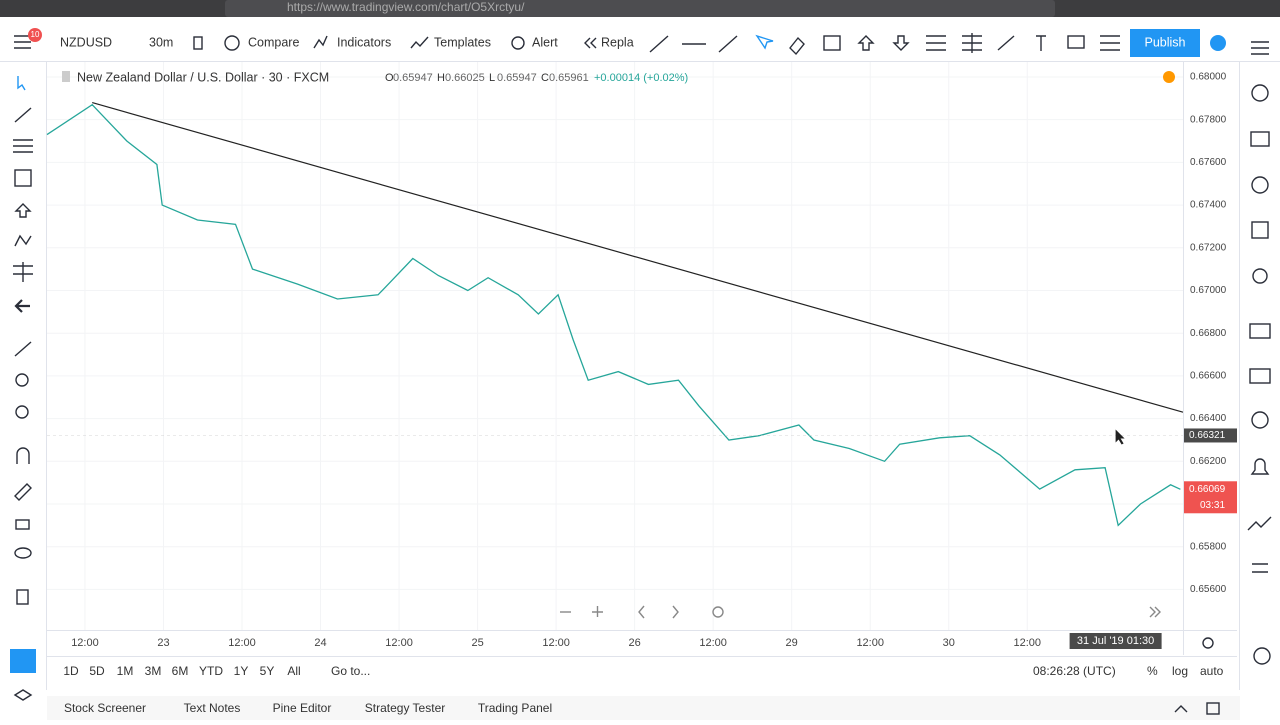 This screenshot has width=1280, height=725. Describe the element at coordinates (1259, 353) in the screenshot. I see `right-tools` at that location.